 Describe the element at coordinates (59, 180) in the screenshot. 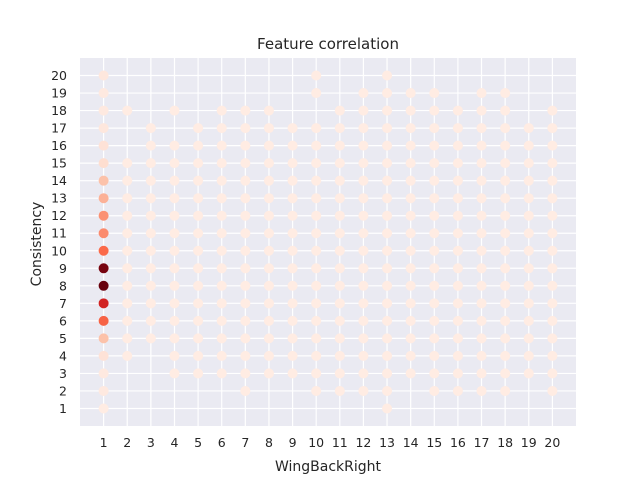

I see `y-tick-label: 14` at that location.